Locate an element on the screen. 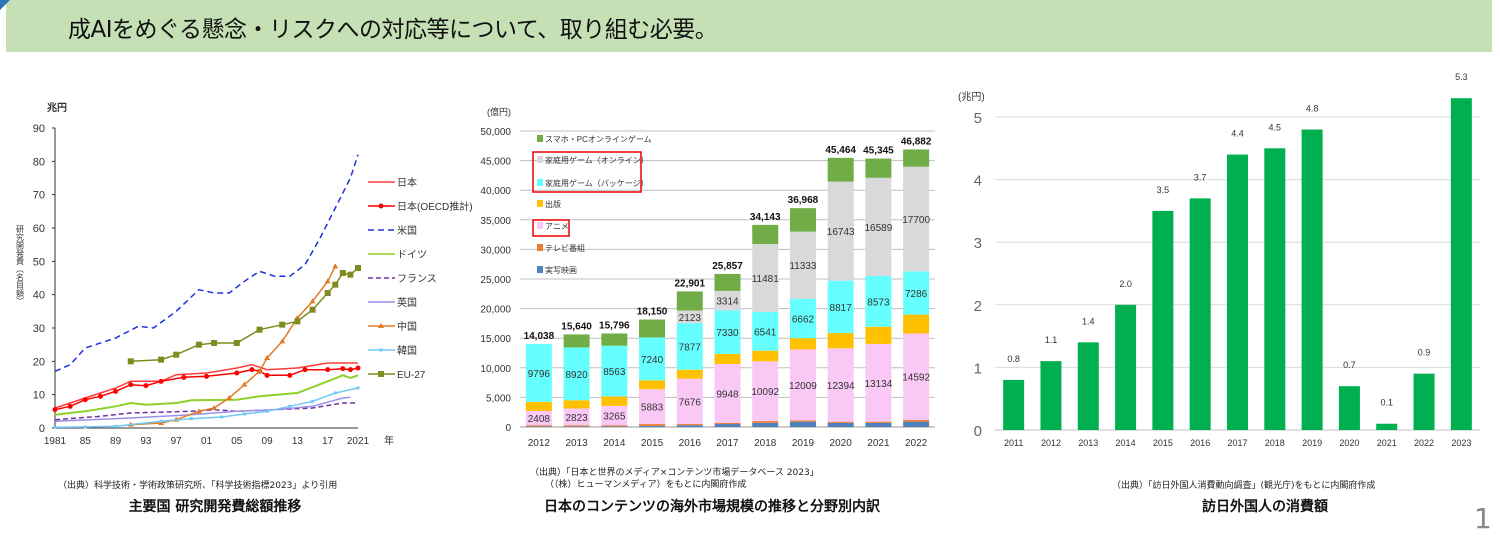 This screenshot has height=544, width=1500. data-label: 4.5 is located at coordinates (1275, 127).